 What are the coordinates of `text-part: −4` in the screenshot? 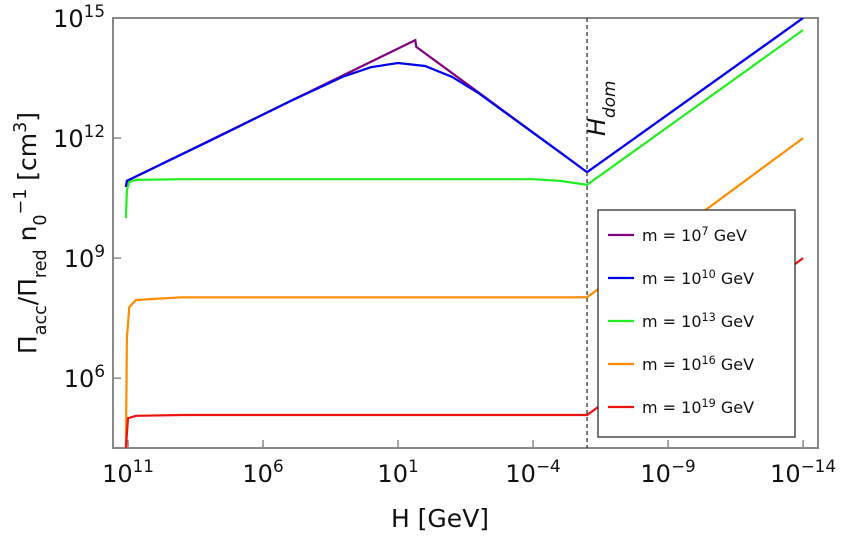 It's located at (548, 466).